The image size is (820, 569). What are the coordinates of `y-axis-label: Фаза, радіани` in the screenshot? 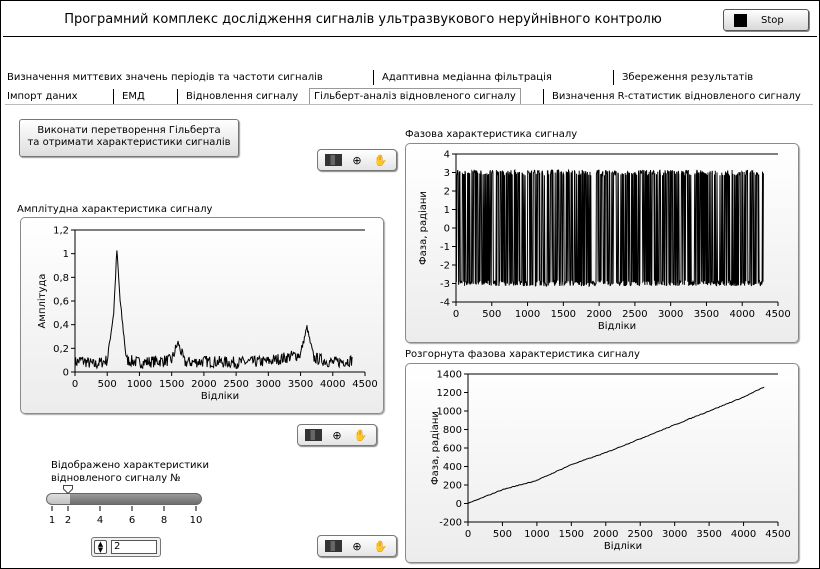 It's located at (435, 448).